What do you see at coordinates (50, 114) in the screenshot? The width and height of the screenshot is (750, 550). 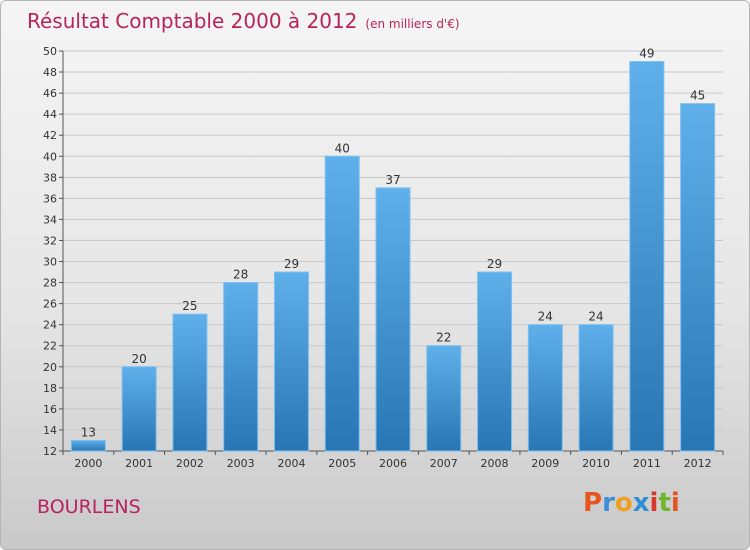 I see `y-tick-label: 44` at bounding box center [50, 114].